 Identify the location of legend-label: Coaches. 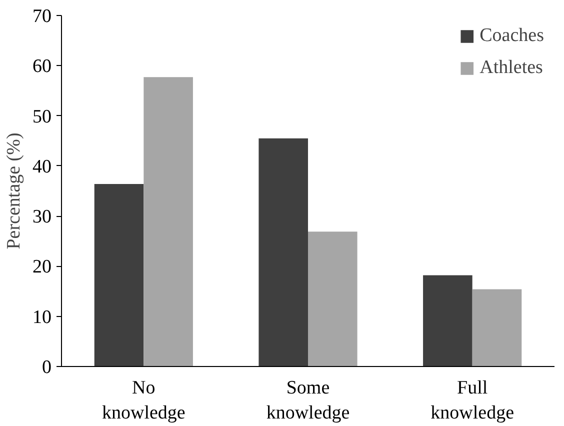
(512, 36).